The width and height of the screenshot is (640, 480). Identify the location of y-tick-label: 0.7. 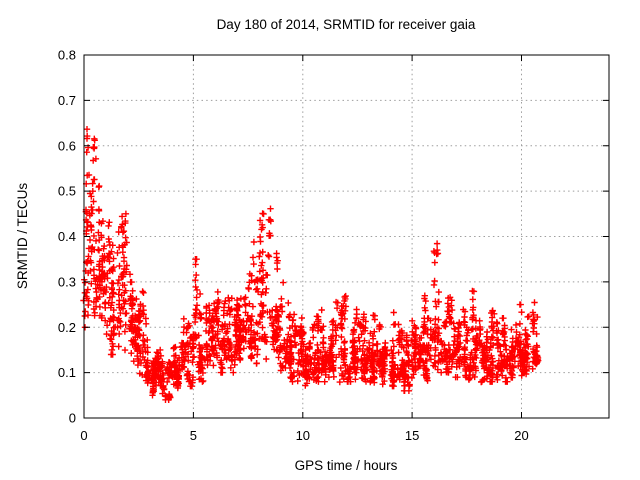
(67, 100).